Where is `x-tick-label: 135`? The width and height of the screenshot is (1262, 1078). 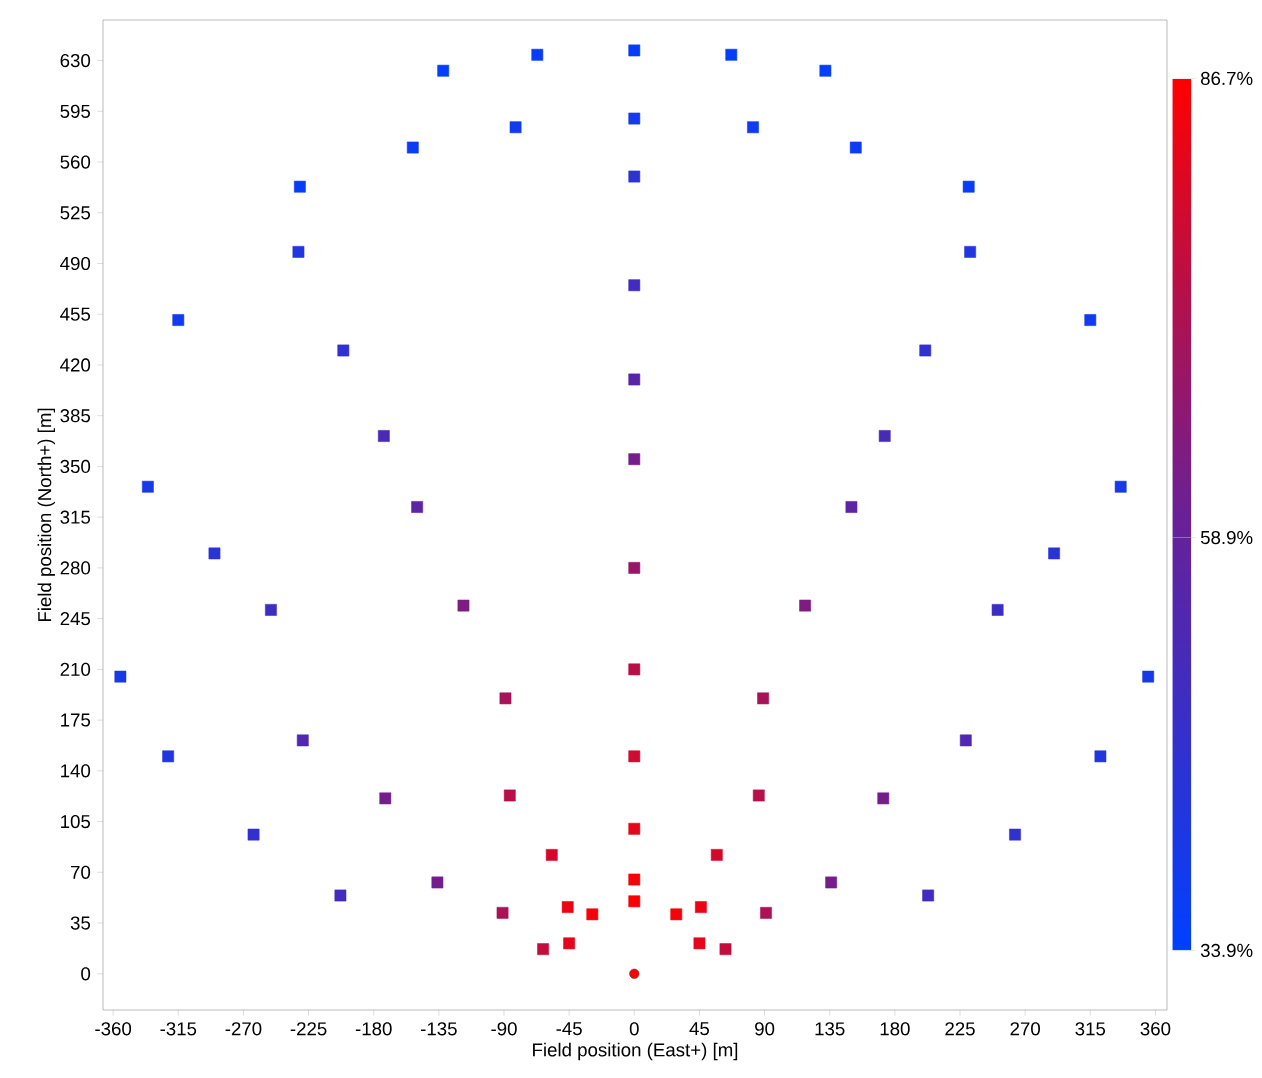
x-tick-label: 135 is located at coordinates (830, 1029).